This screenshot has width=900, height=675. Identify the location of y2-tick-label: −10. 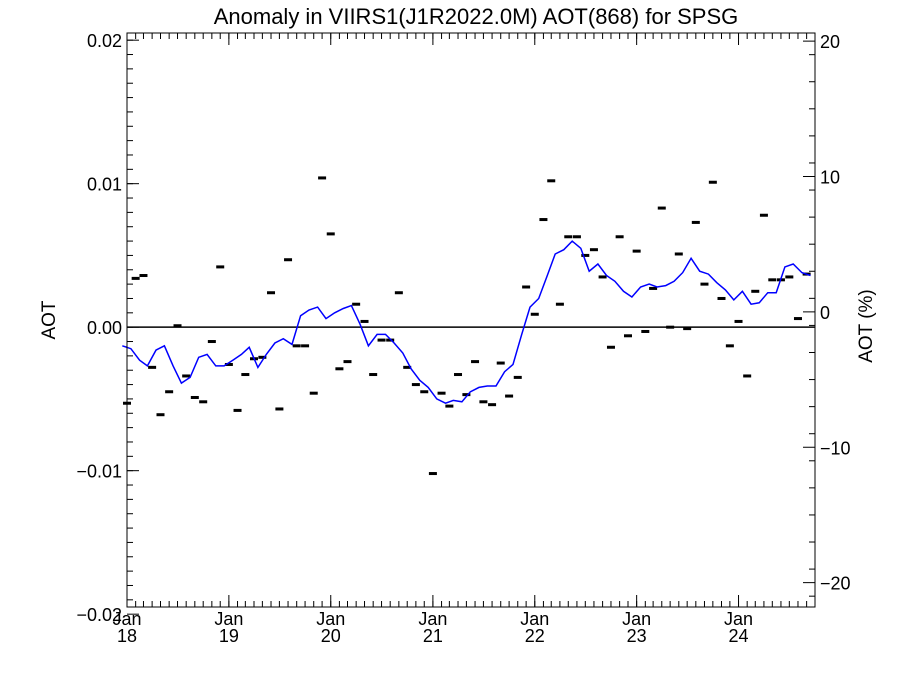
(835, 448).